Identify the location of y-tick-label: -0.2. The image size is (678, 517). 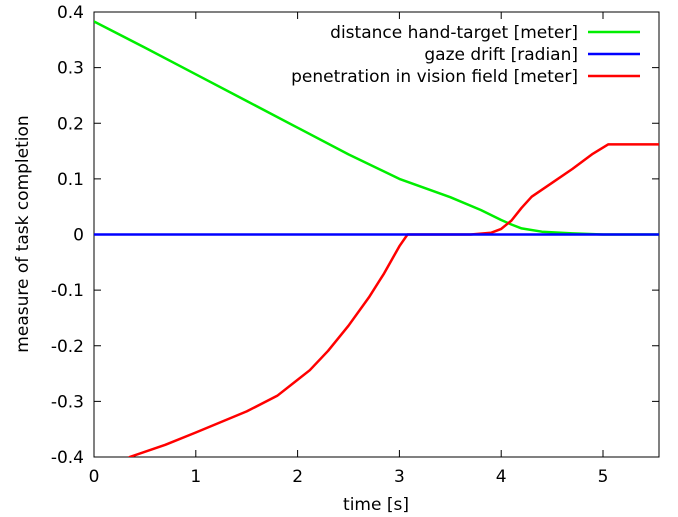
(67, 347).